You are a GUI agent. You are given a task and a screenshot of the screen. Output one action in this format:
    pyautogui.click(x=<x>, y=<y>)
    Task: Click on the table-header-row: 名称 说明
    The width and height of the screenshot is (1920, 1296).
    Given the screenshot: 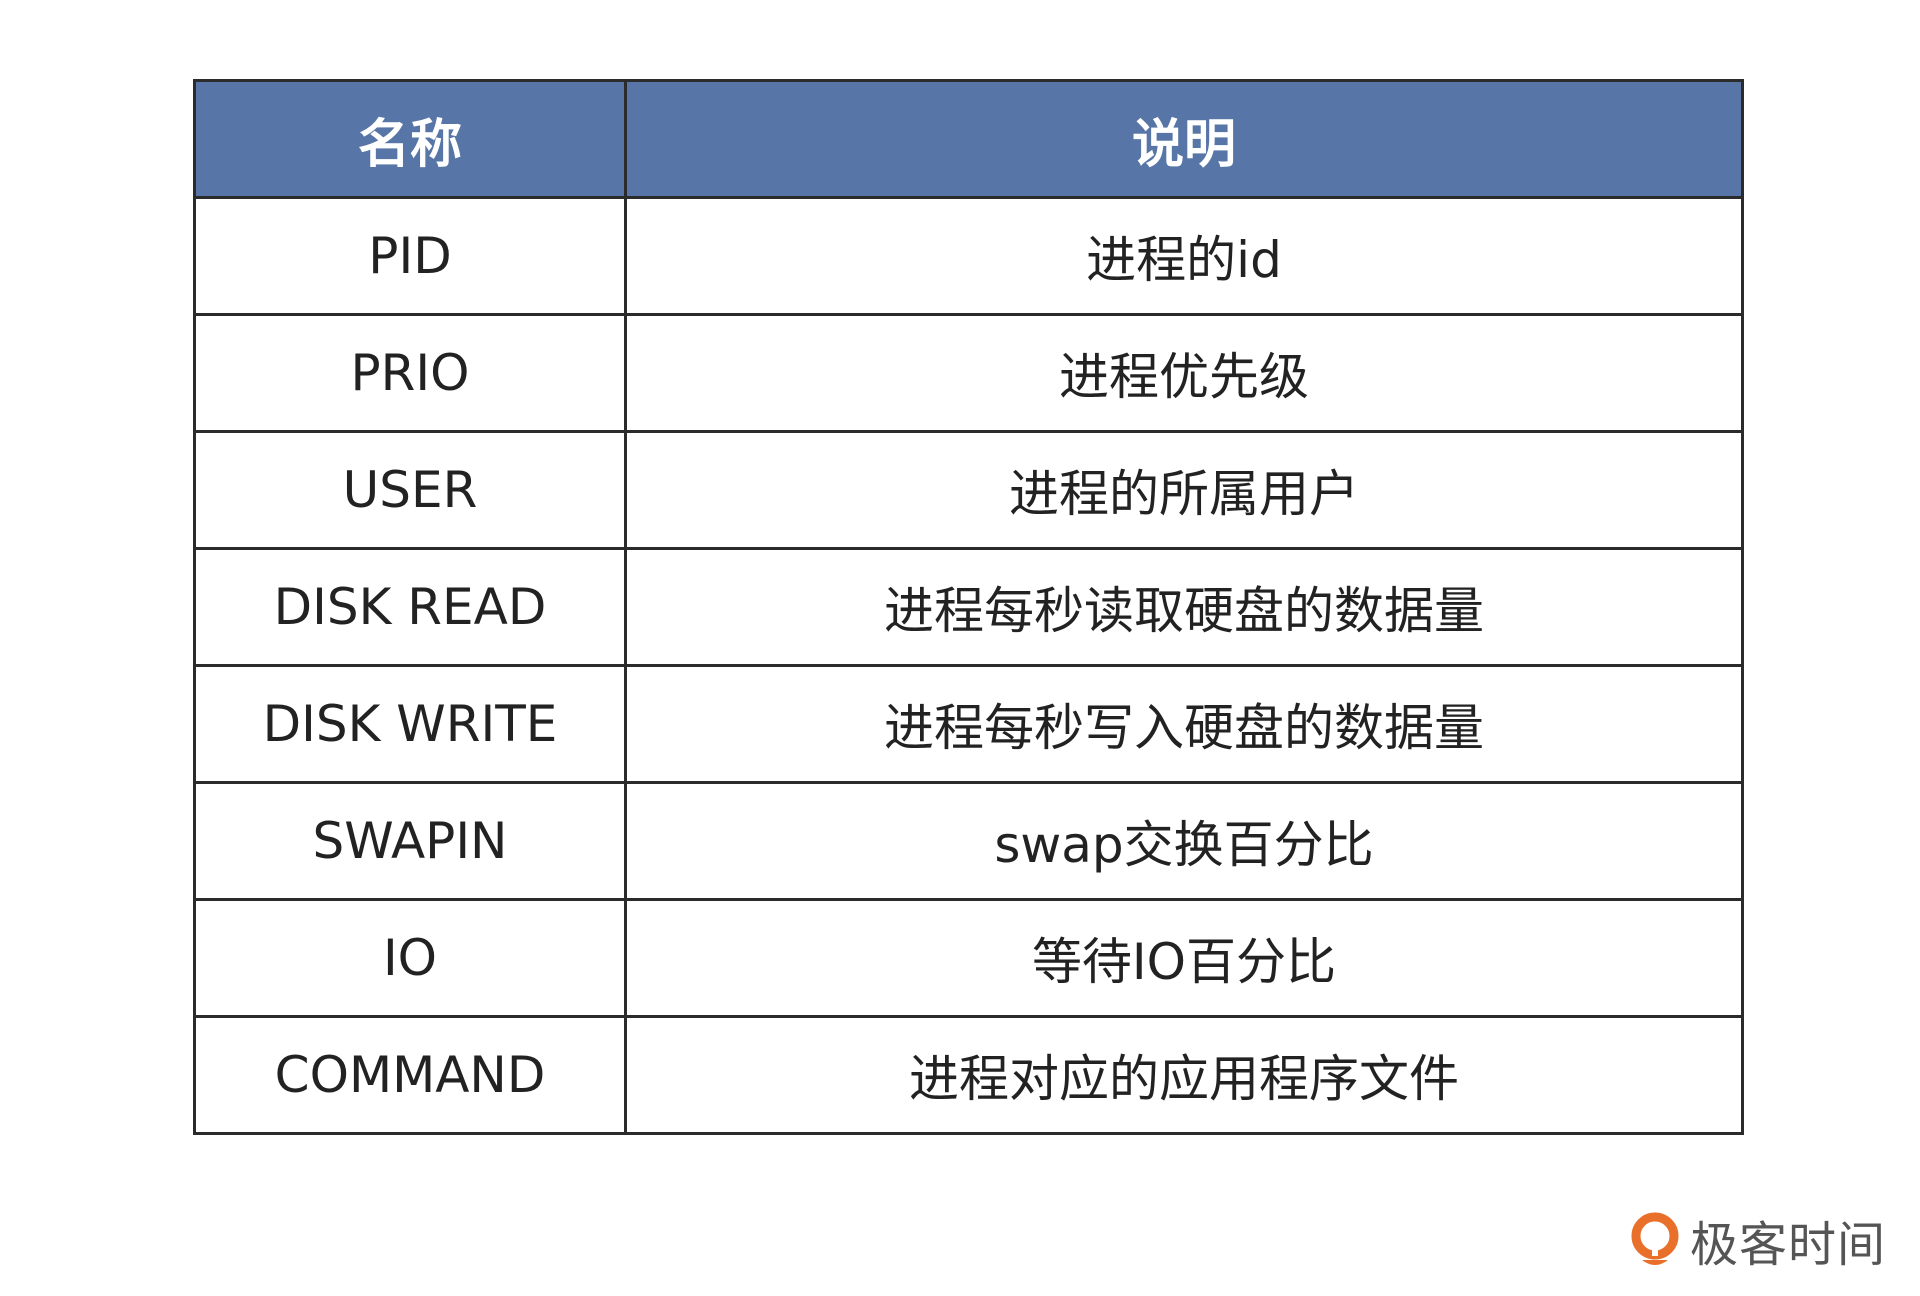 What is the action you would take?
    pyautogui.click(x=968, y=139)
    